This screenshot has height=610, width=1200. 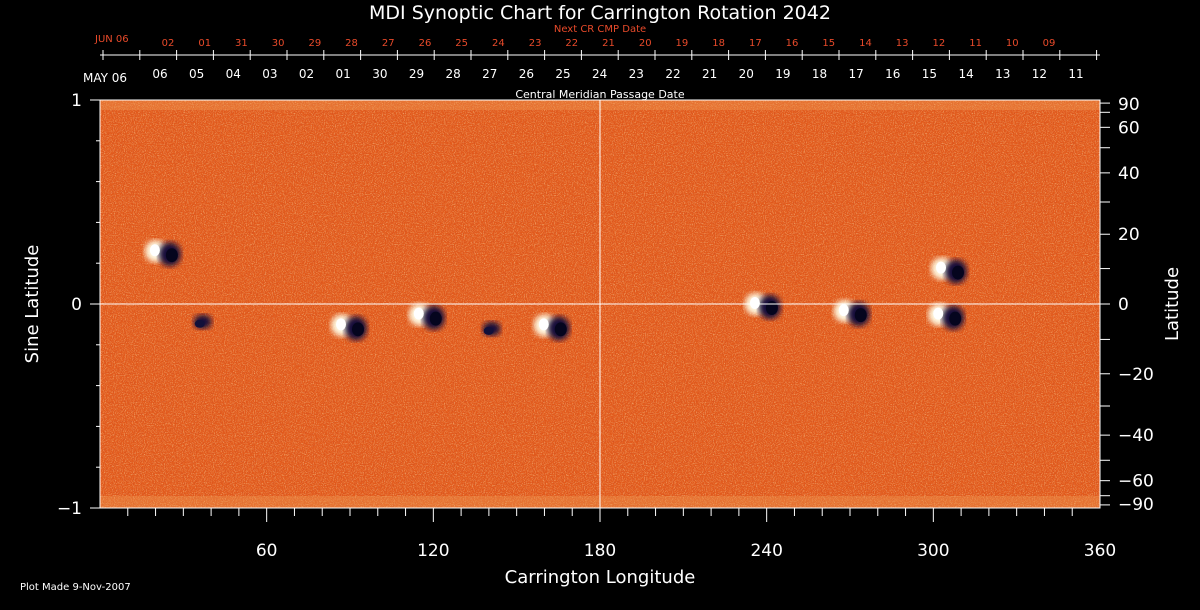 What do you see at coordinates (105, 78) in the screenshot?
I see `cmp-month: MAY 06` at bounding box center [105, 78].